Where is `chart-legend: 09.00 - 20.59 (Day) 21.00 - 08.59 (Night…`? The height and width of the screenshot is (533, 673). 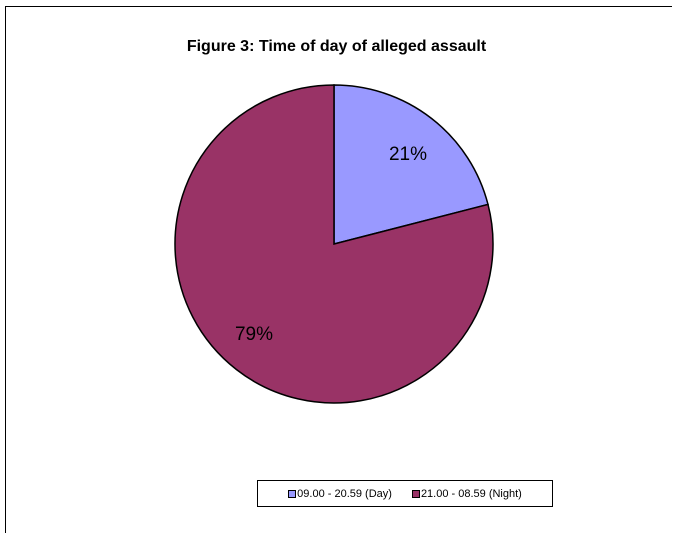 chart-legend: 09.00 - 20.59 (Day) 21.00 - 08.59 (Night… is located at coordinates (405, 493).